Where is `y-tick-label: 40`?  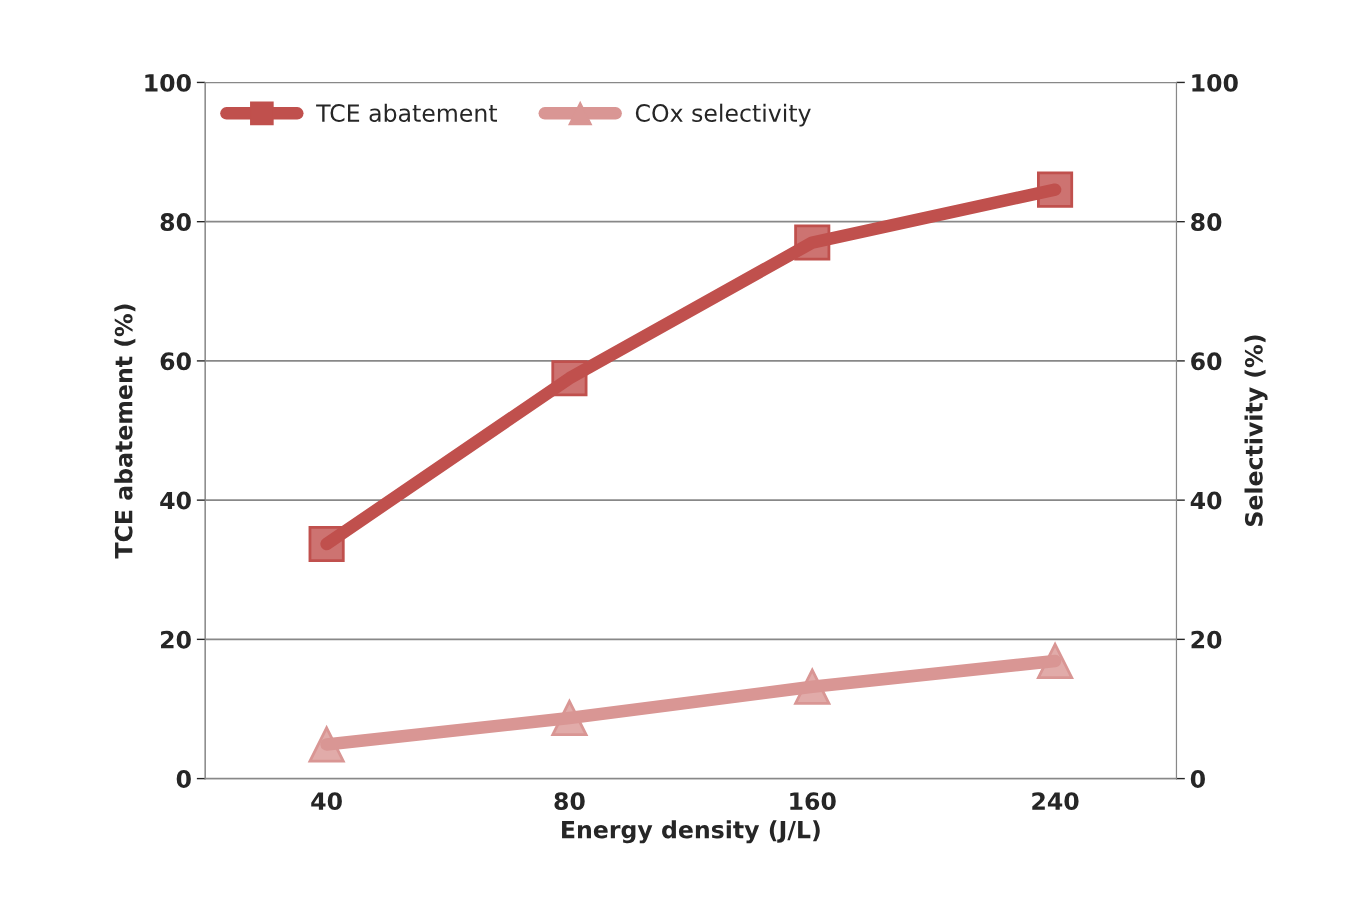 y-tick-label: 40 is located at coordinates (175, 500).